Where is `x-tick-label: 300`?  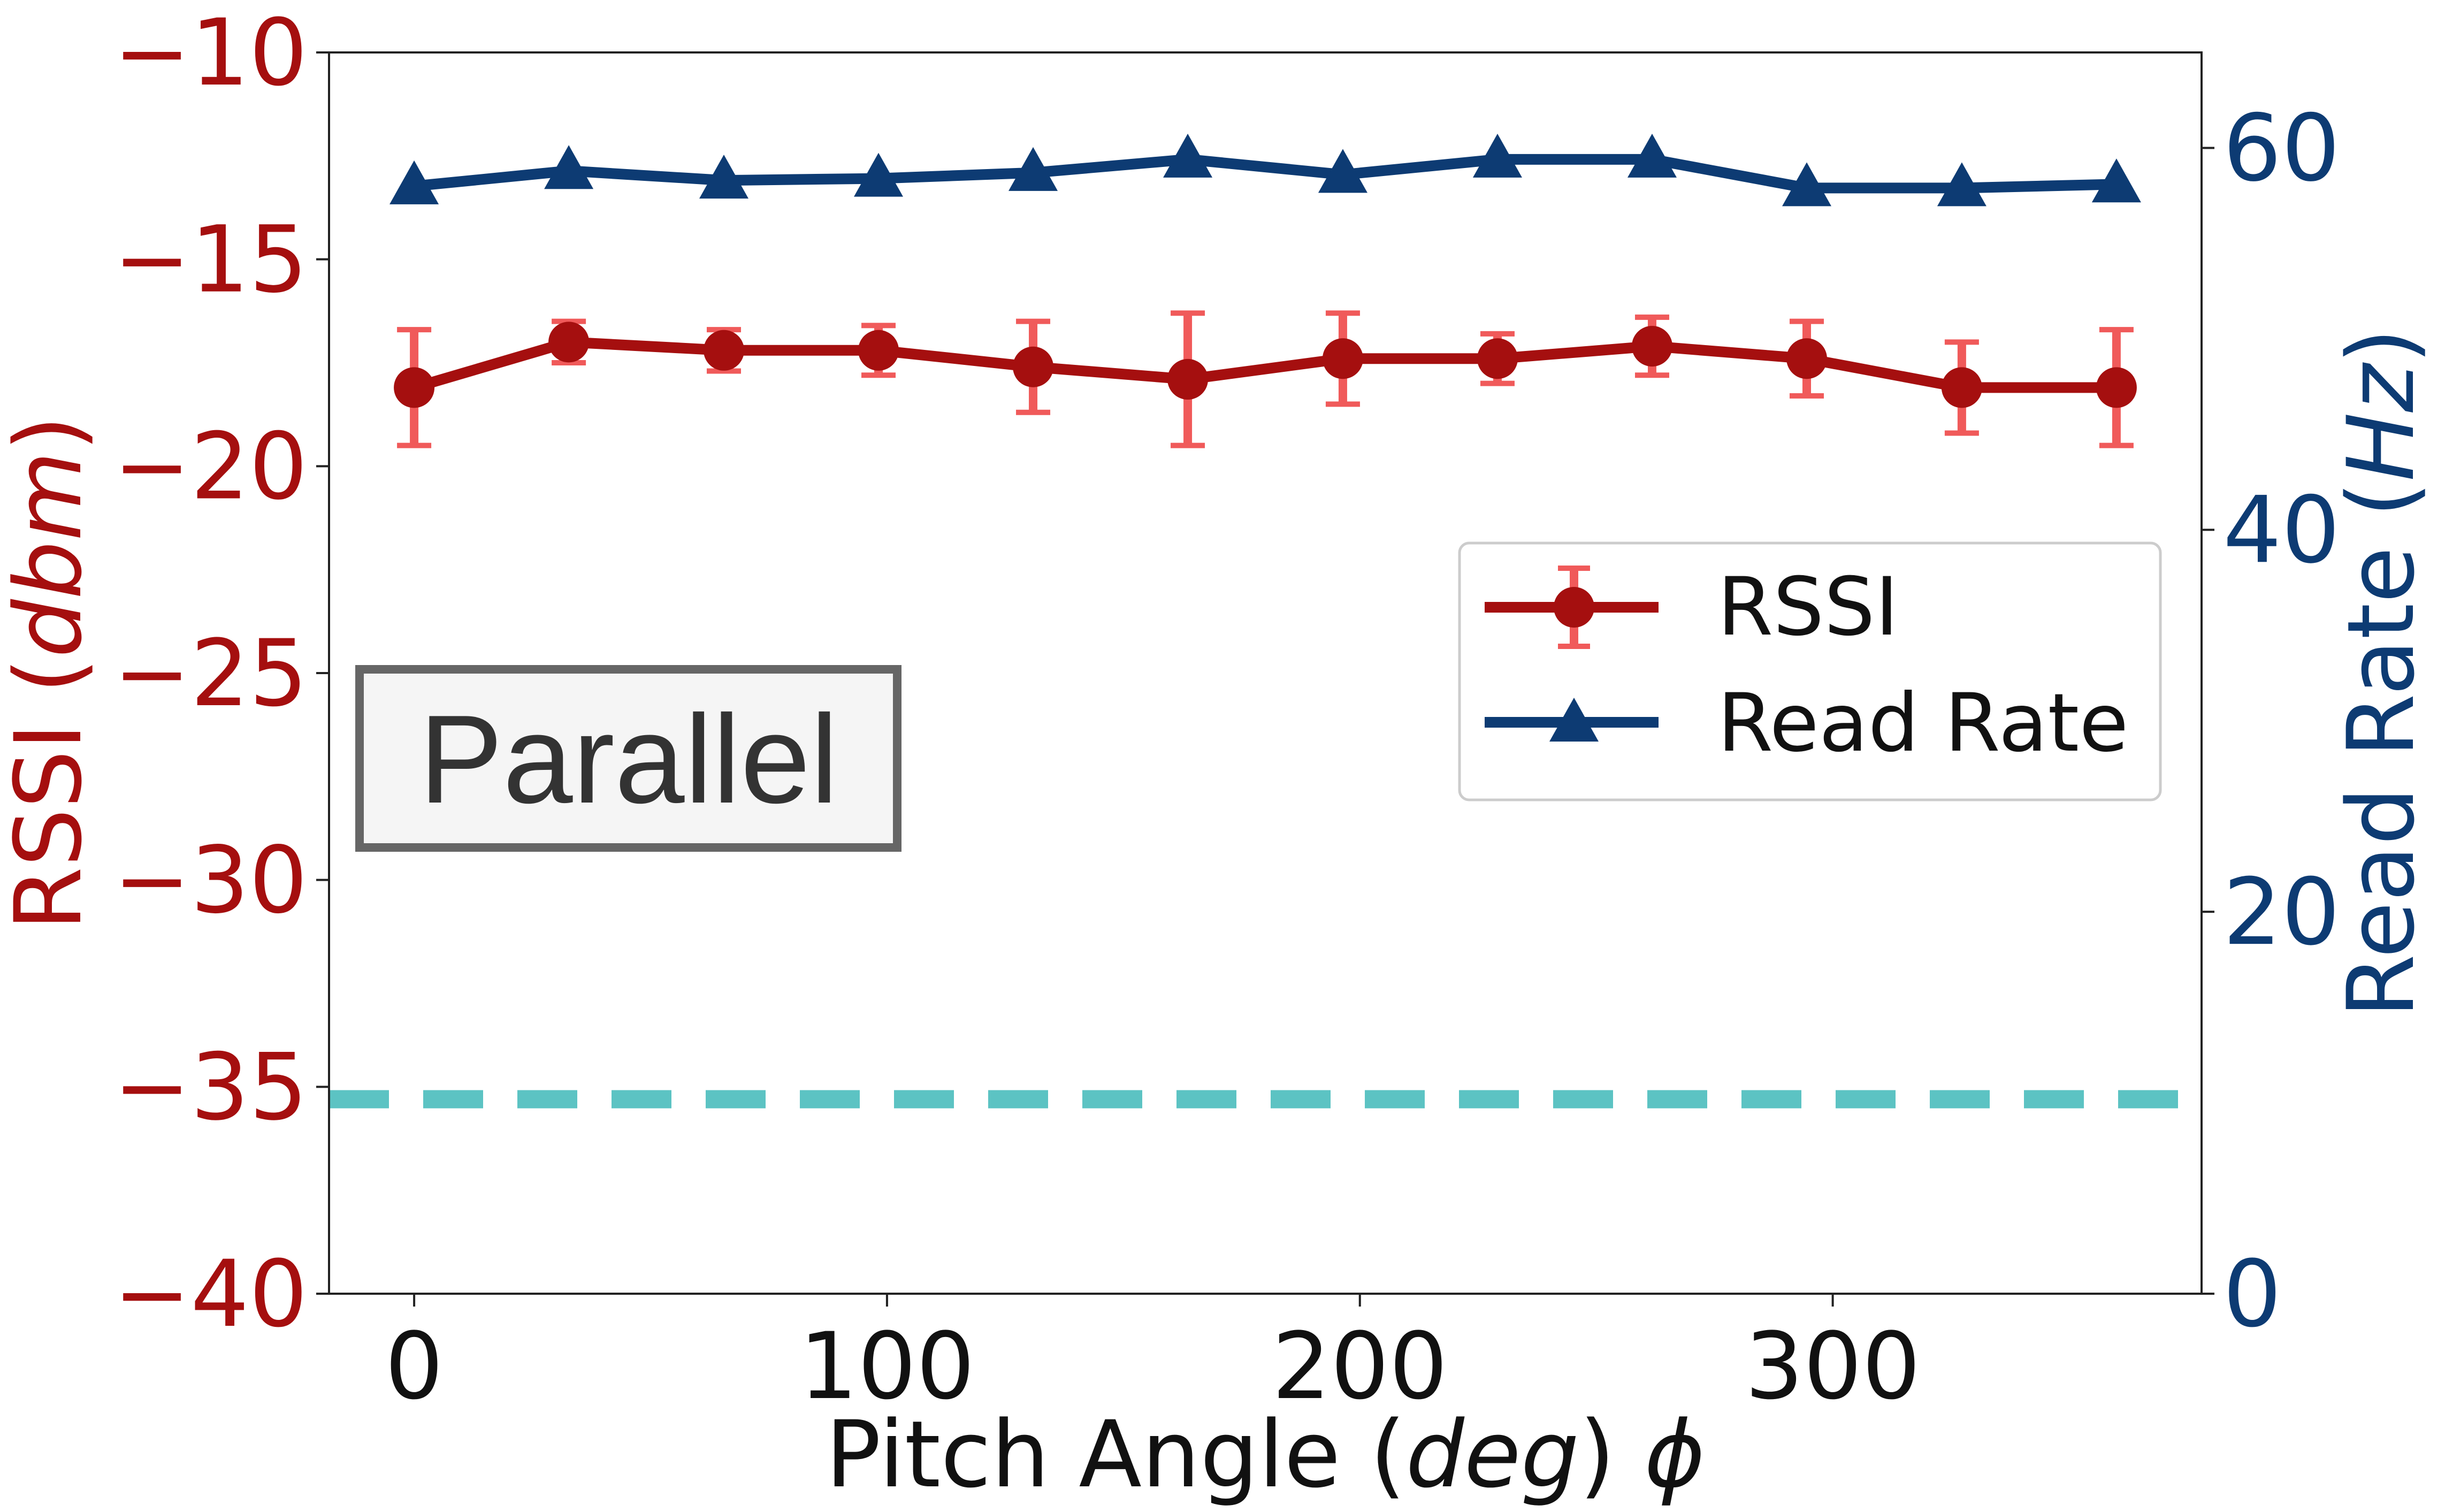 x-tick-label: 300 is located at coordinates (1832, 1366).